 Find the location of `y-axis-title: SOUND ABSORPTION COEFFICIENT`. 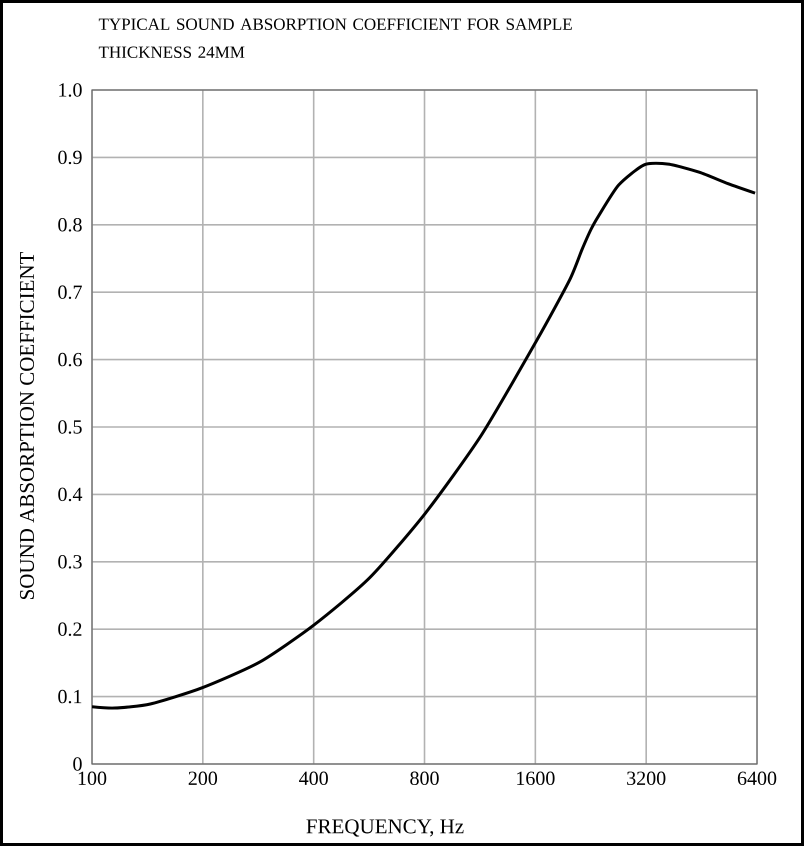

y-axis-title: SOUND ABSORPTION COEFFICIENT is located at coordinates (27, 426).